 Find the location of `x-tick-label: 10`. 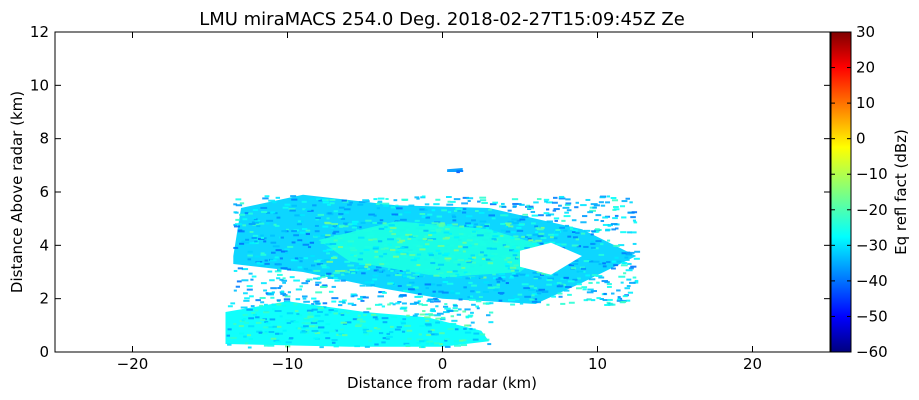

x-tick-label: 10 is located at coordinates (597, 364).